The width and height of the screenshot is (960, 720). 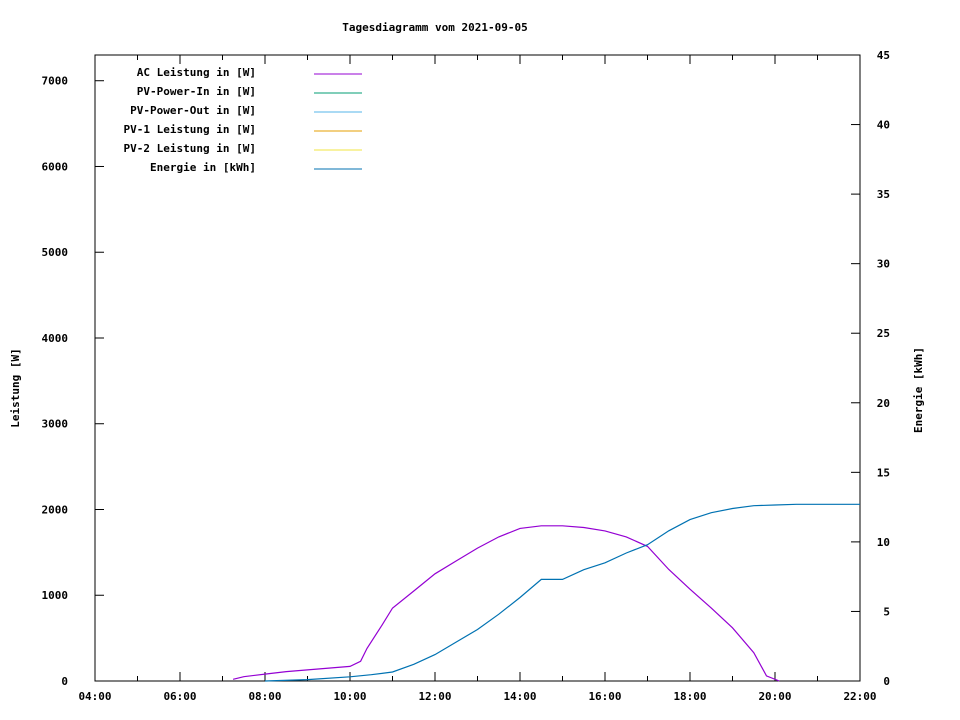 What do you see at coordinates (55, 81) in the screenshot?
I see `y-tick-label: 7000` at bounding box center [55, 81].